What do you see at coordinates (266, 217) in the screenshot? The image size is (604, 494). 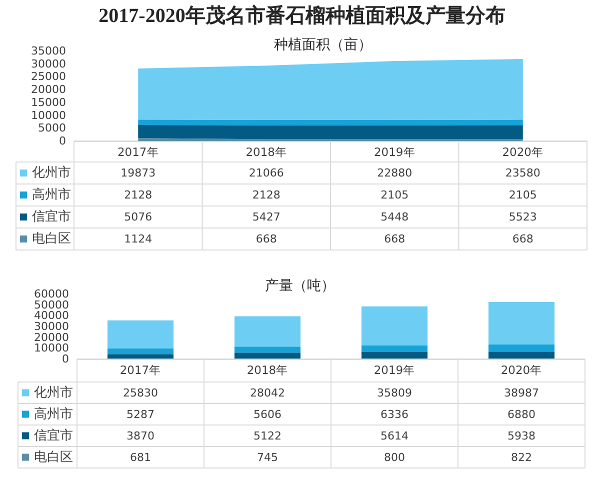 I see `data-label: 5427` at bounding box center [266, 217].